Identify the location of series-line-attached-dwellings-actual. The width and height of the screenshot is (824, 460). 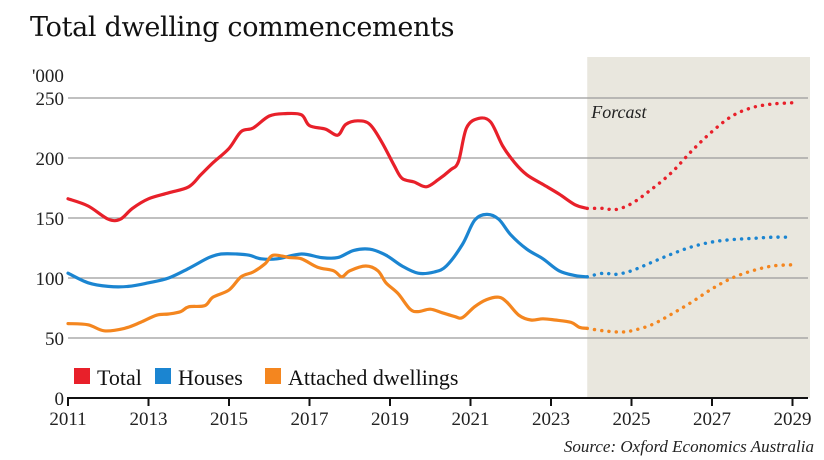
(327, 293).